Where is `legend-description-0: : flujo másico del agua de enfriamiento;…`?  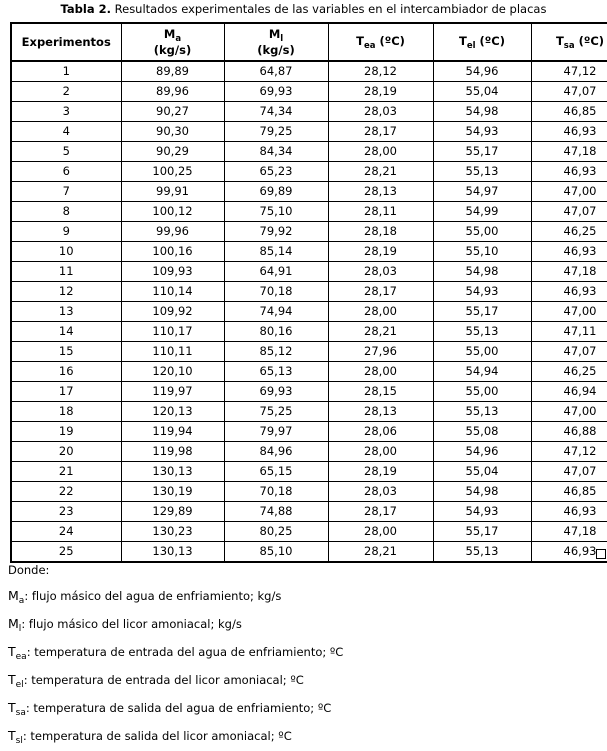 legend-description-0: : flujo másico del agua de enfriamiento;… is located at coordinates (153, 596).